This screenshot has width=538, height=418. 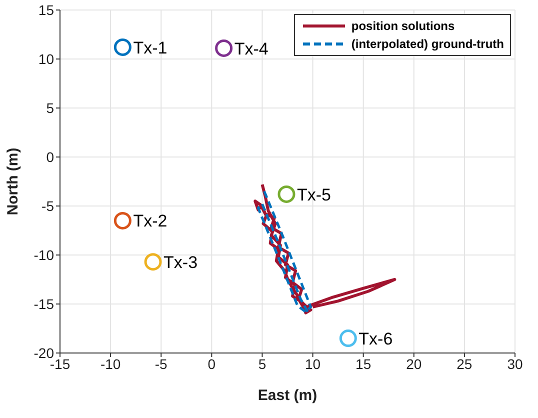 I want to click on series-label: Tx-4, so click(x=251, y=48).